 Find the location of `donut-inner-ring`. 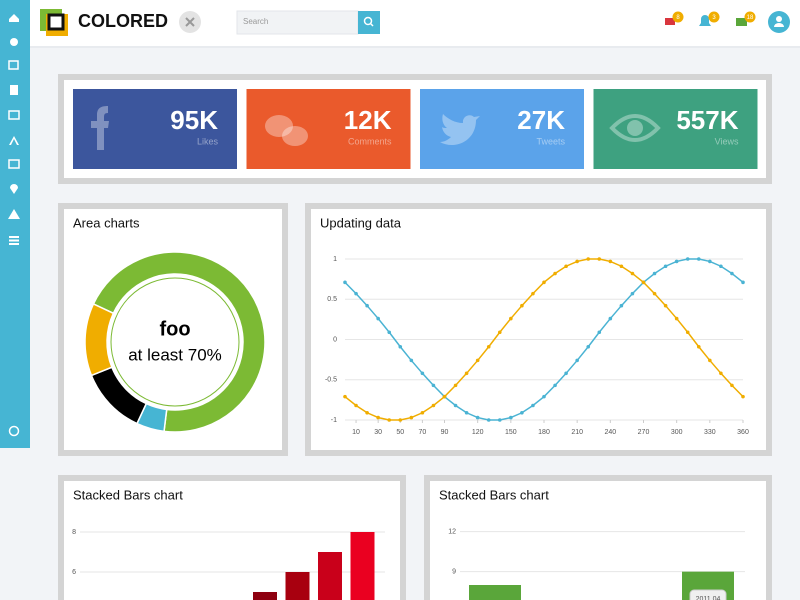

donut-inner-ring is located at coordinates (175, 342).